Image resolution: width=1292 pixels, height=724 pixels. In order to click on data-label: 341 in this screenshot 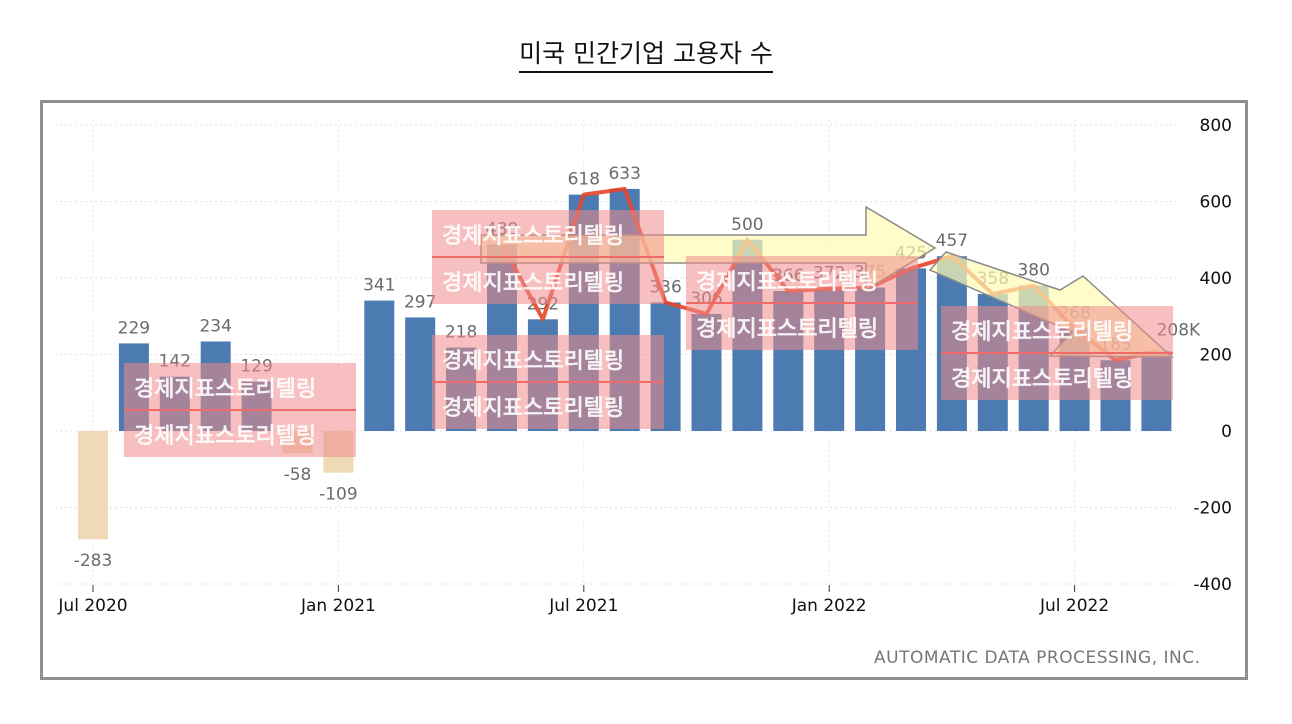, I will do `click(379, 286)`.